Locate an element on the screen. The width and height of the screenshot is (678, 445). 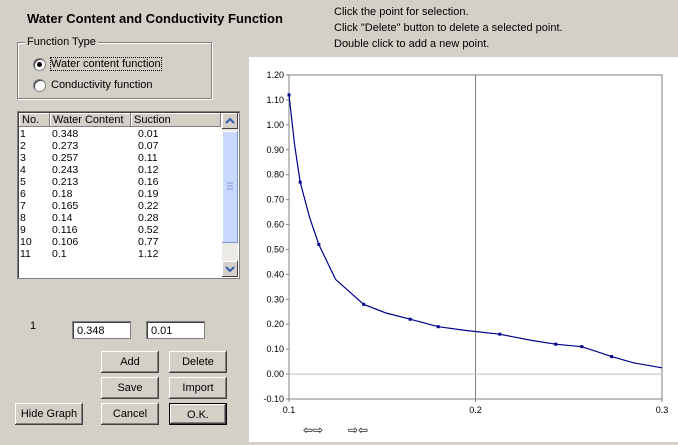
x-tick-label: 0.1 is located at coordinates (289, 410).